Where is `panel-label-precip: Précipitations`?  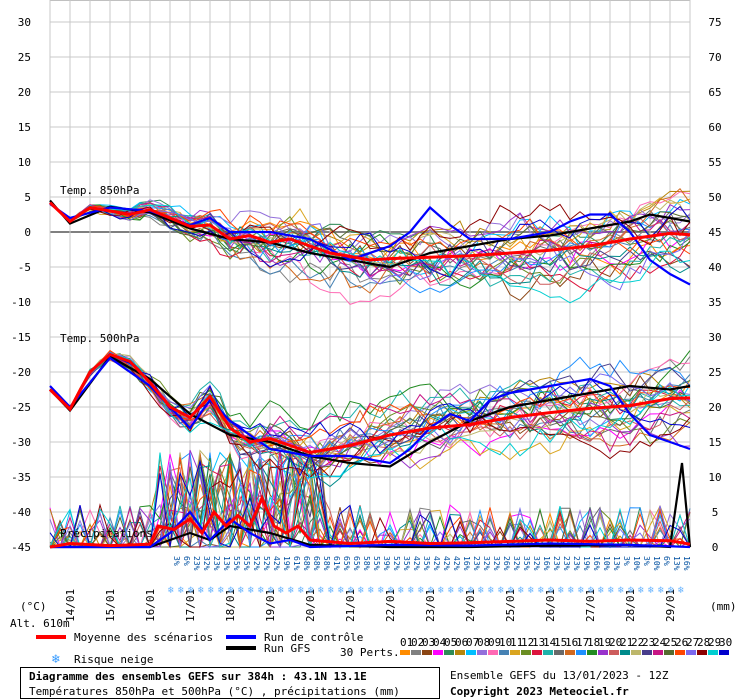
panel-label-precip: Précipitations is located at coordinates (106, 533).